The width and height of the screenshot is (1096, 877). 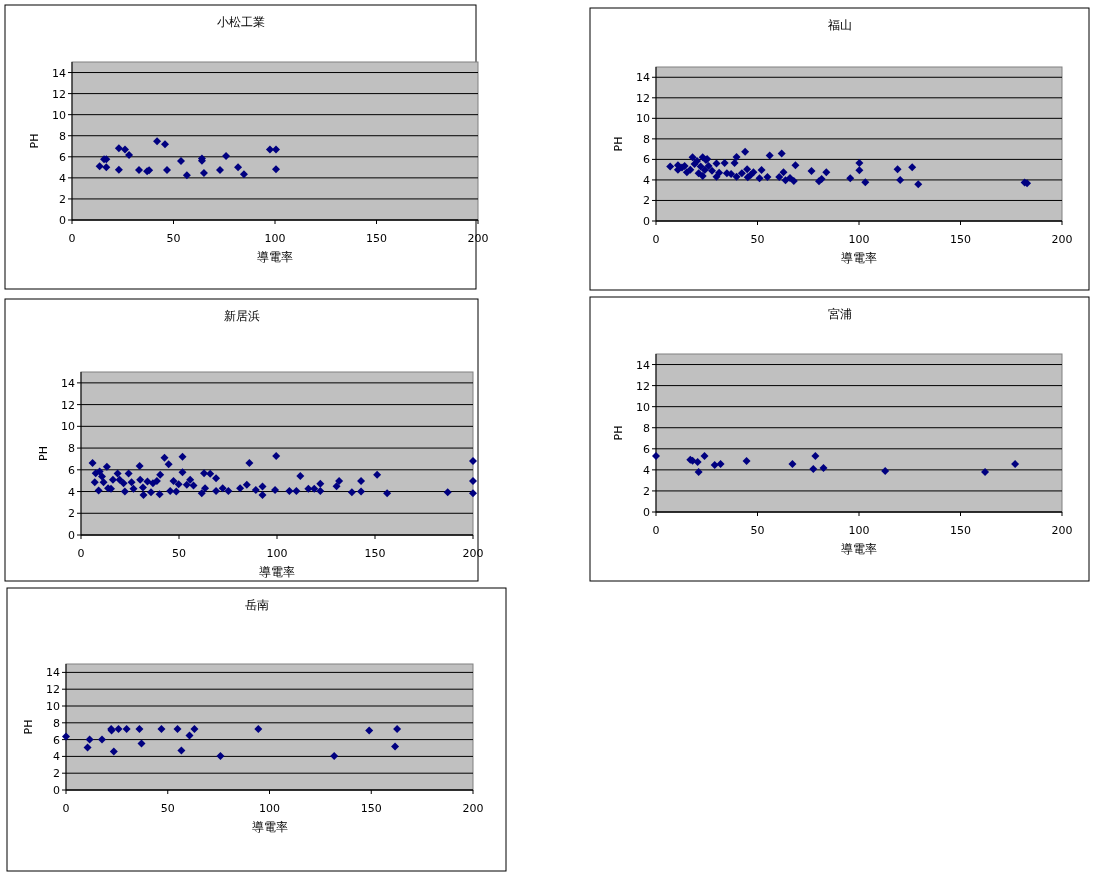 I want to click on chart-title: 宮浦, so click(x=839, y=314).